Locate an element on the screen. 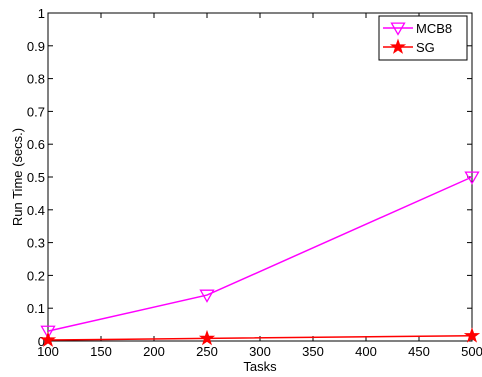 This screenshot has height=377, width=482. y-tick-label: 0.9 is located at coordinates (36, 46).